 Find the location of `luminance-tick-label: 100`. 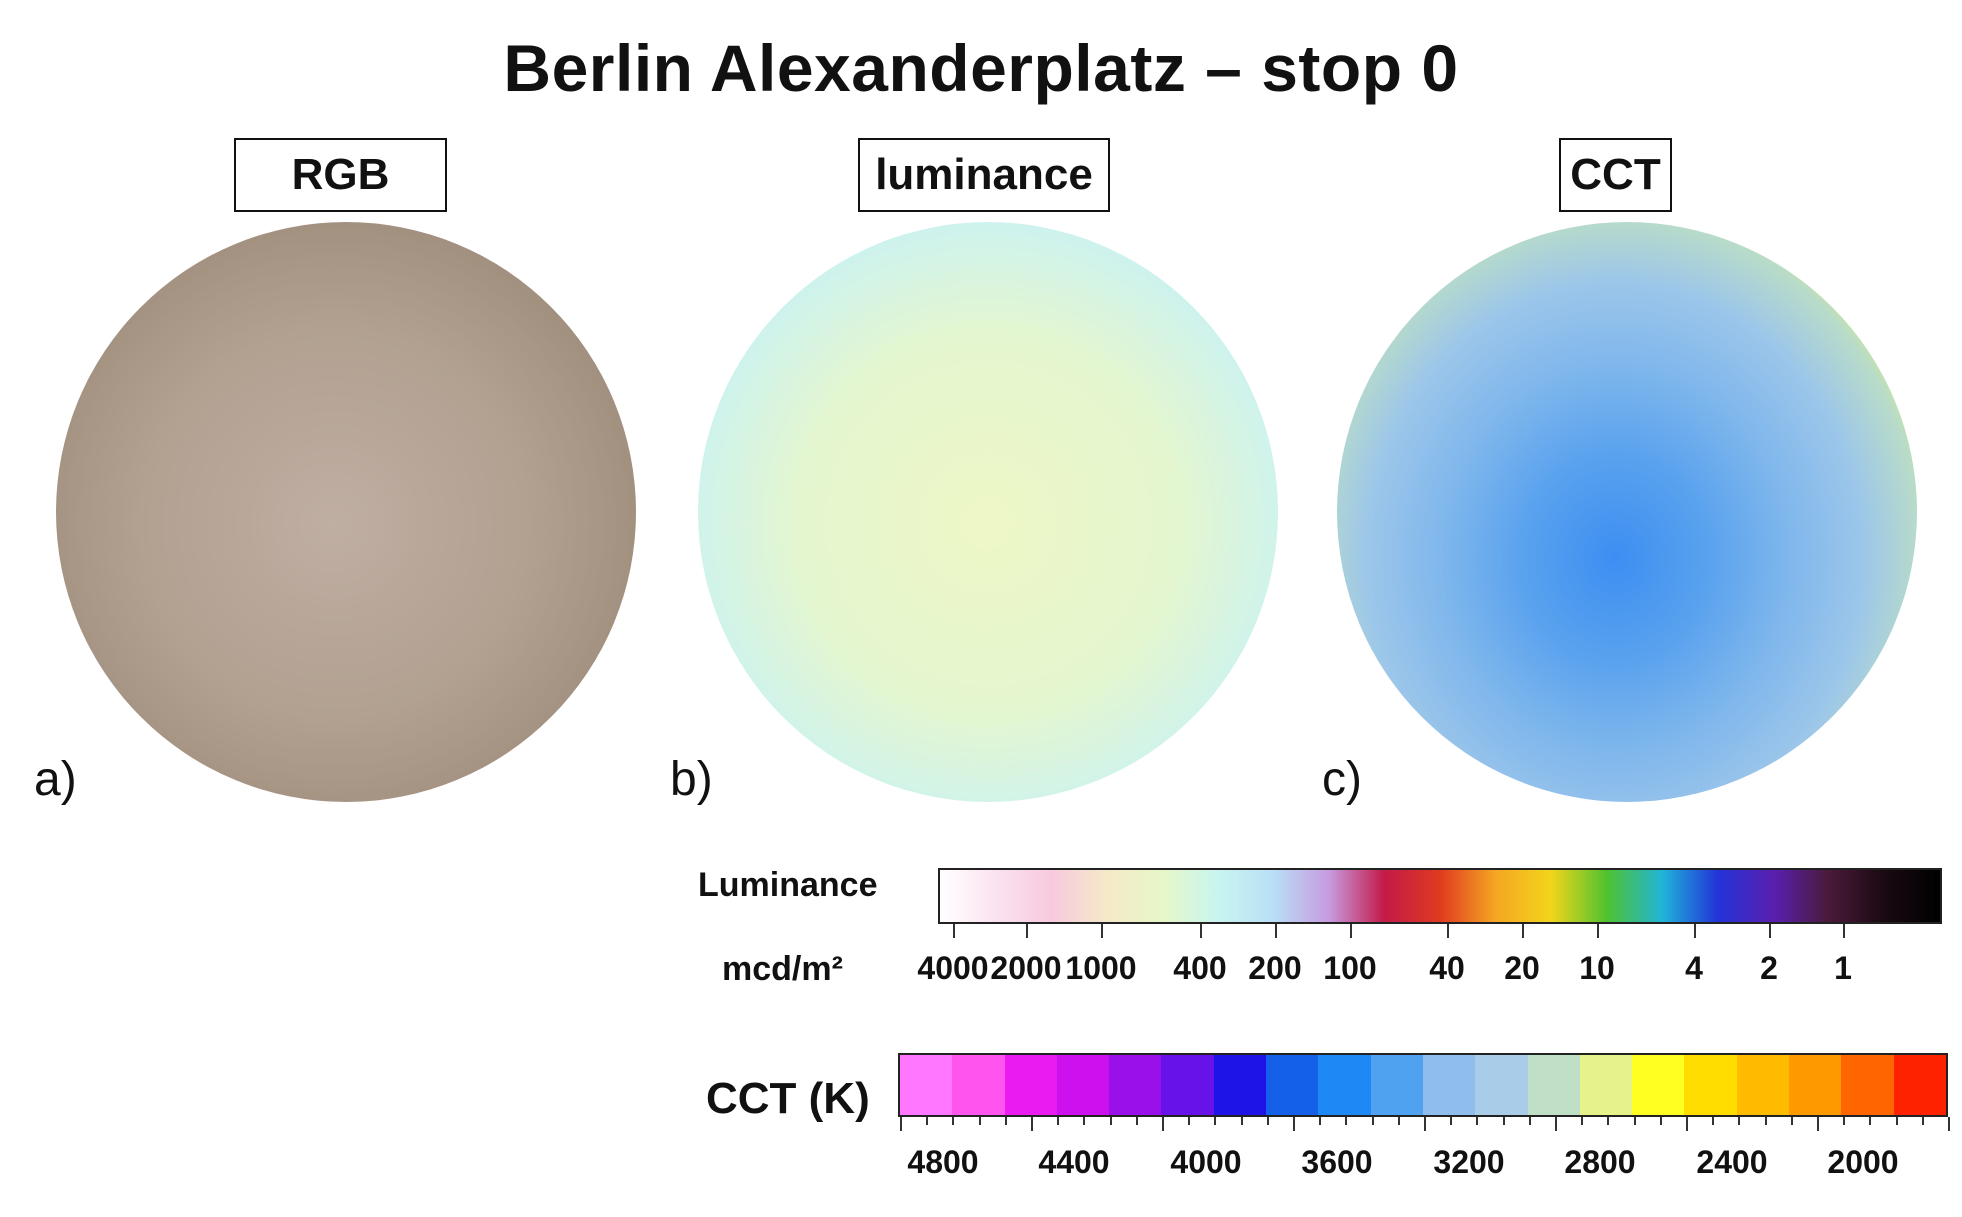

luminance-tick-label: 100 is located at coordinates (1350, 968).